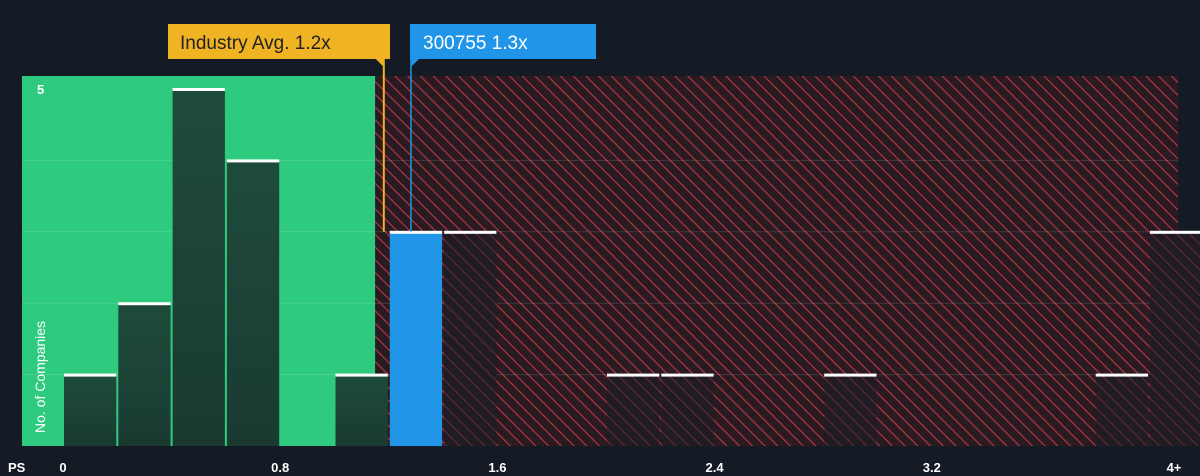  I want to click on x-tick-label: 4+, so click(1174, 467).